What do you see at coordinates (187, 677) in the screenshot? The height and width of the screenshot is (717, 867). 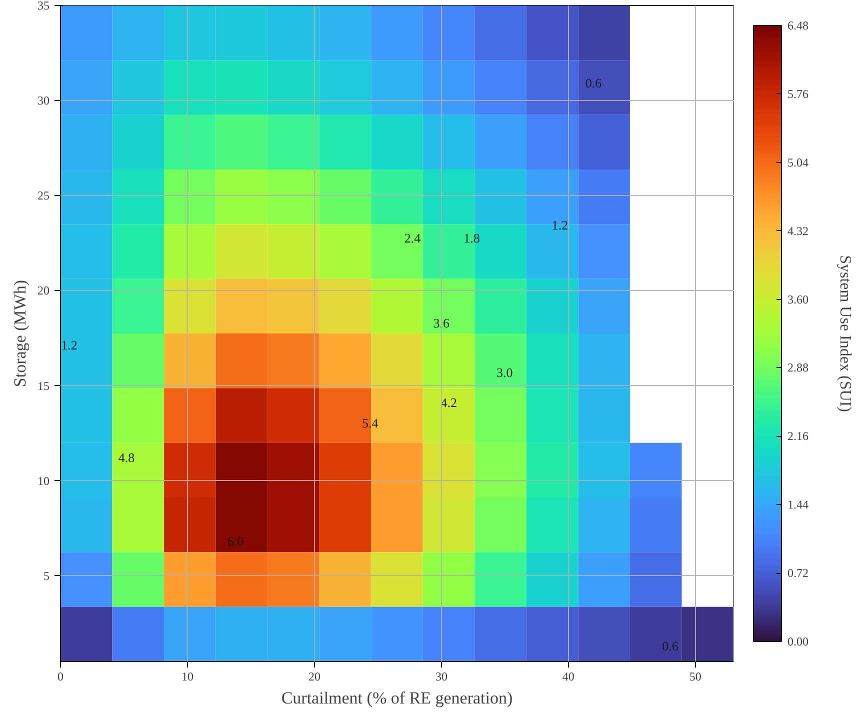 I see `x-tick-label: 10` at bounding box center [187, 677].